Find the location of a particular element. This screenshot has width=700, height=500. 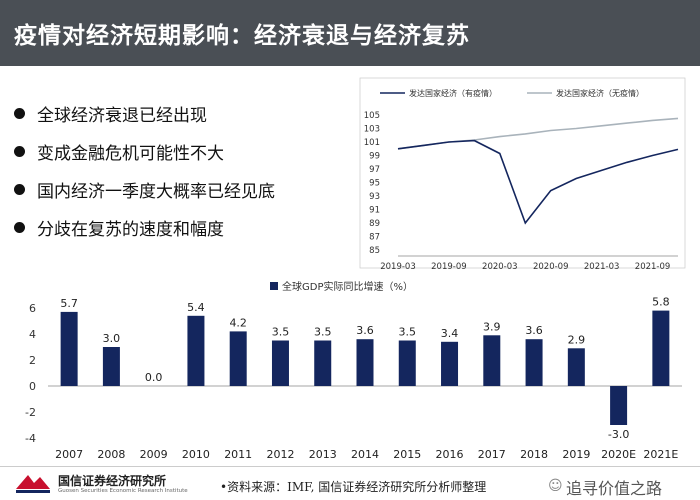

bar-data-label: 3.0 is located at coordinates (112, 338).